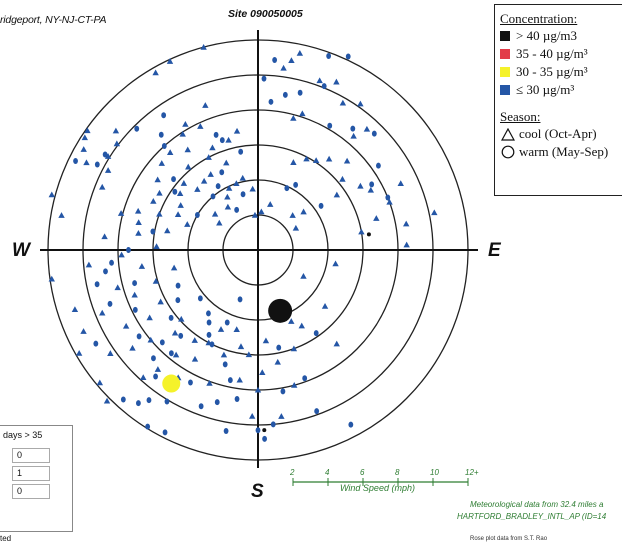  What do you see at coordinates (434, 472) in the screenshot?
I see `wind-speed-tick-label: 10` at bounding box center [434, 472].